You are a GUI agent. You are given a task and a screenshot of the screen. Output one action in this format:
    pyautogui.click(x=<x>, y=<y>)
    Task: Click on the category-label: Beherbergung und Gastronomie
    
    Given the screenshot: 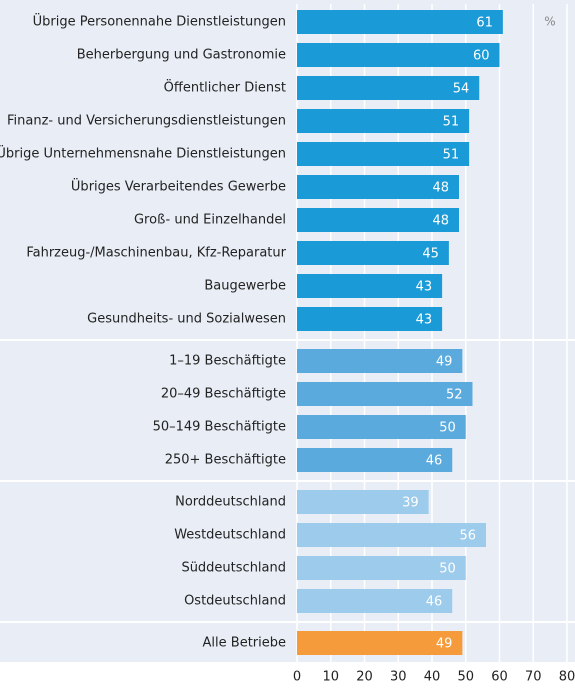 What is the action you would take?
    pyautogui.click(x=181, y=55)
    